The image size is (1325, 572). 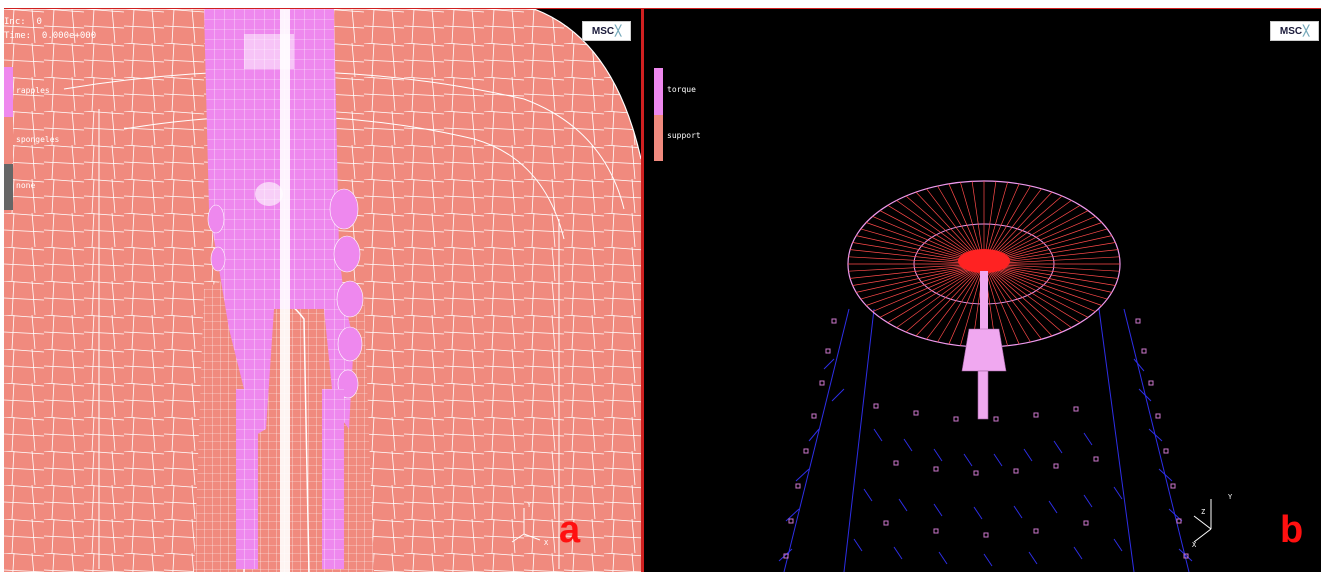 I want to click on msc-logo-text-b: MSC, so click(x=1291, y=31).